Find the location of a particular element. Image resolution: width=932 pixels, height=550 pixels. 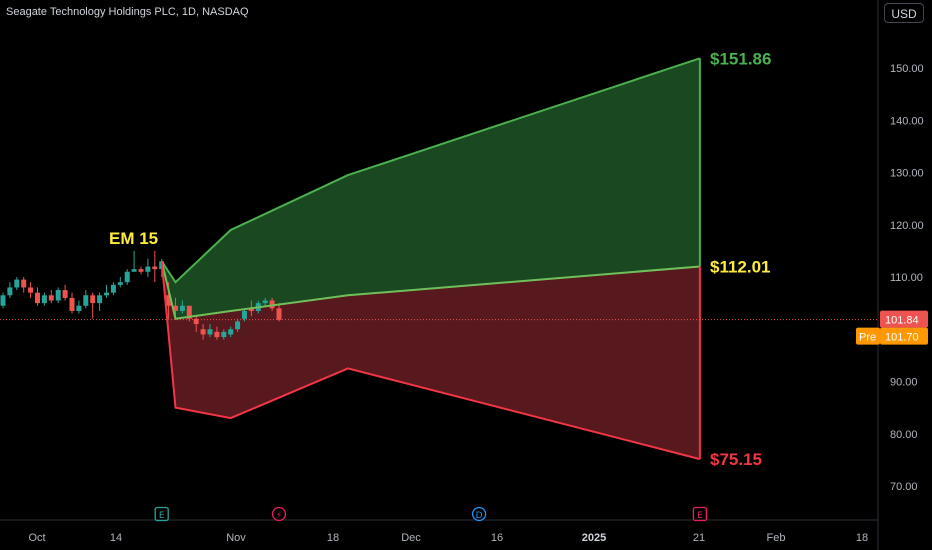

x-tick-label: 14 is located at coordinates (116, 538).